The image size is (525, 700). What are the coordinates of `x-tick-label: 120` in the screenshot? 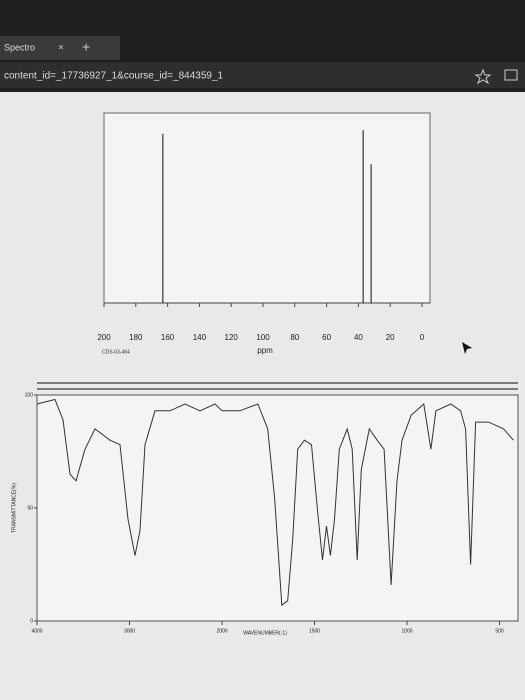 It's located at (232, 337).